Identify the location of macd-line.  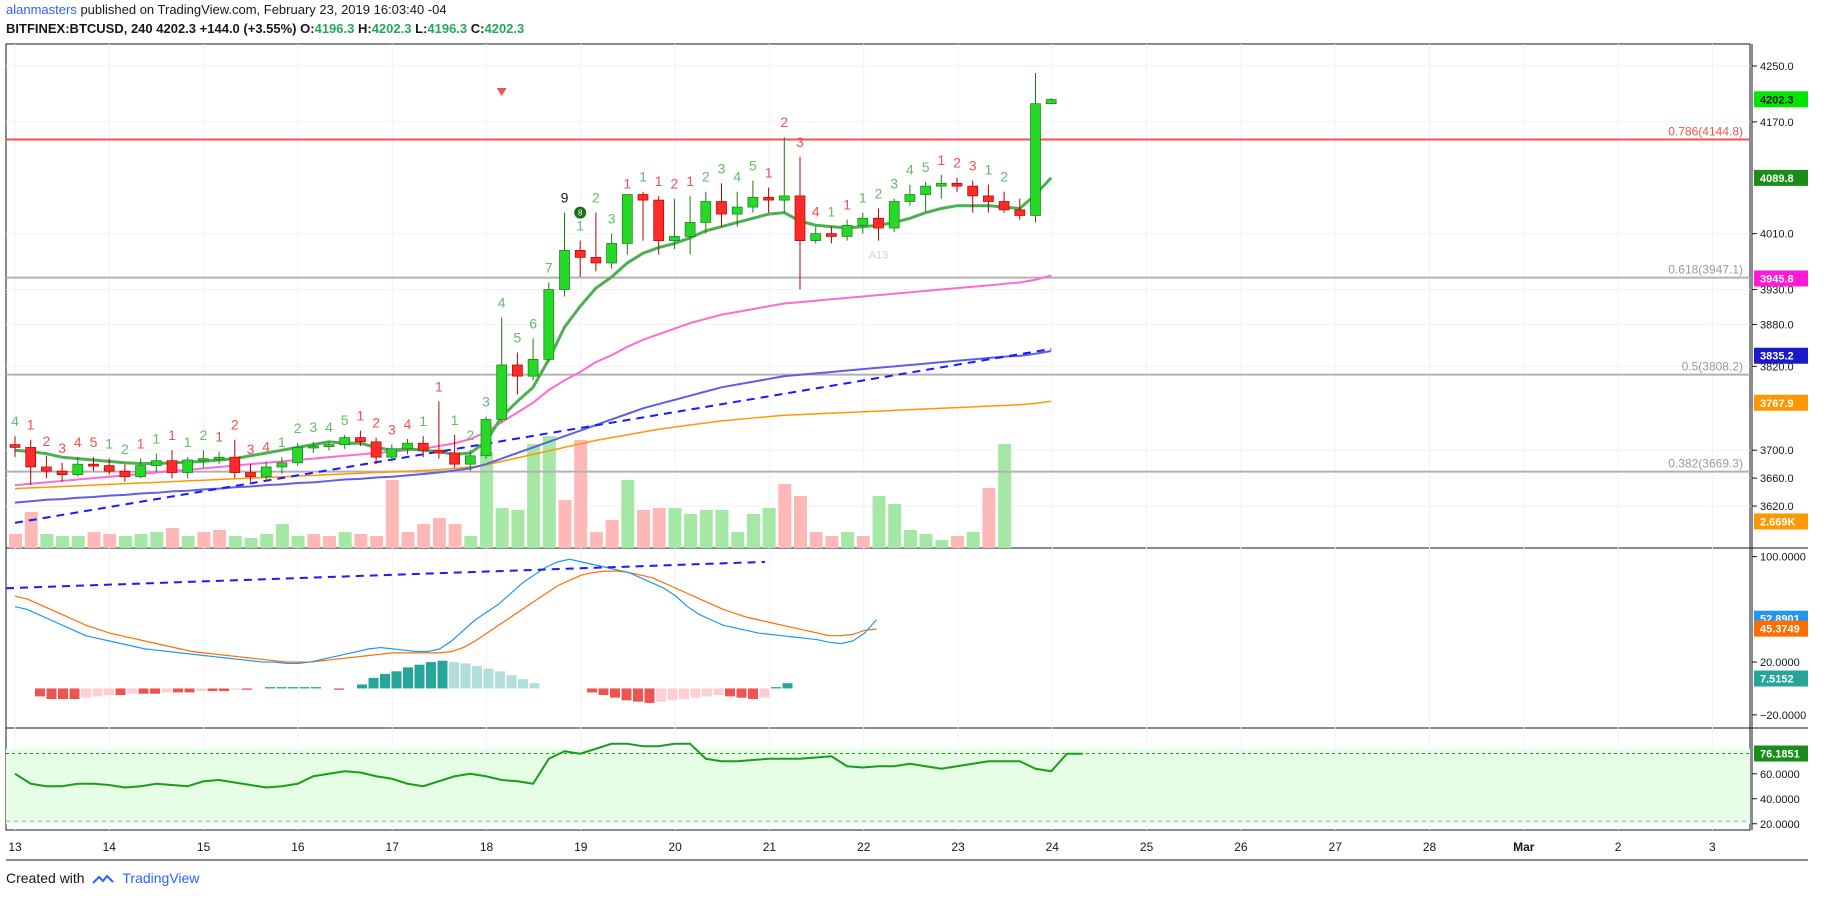
(445, 611).